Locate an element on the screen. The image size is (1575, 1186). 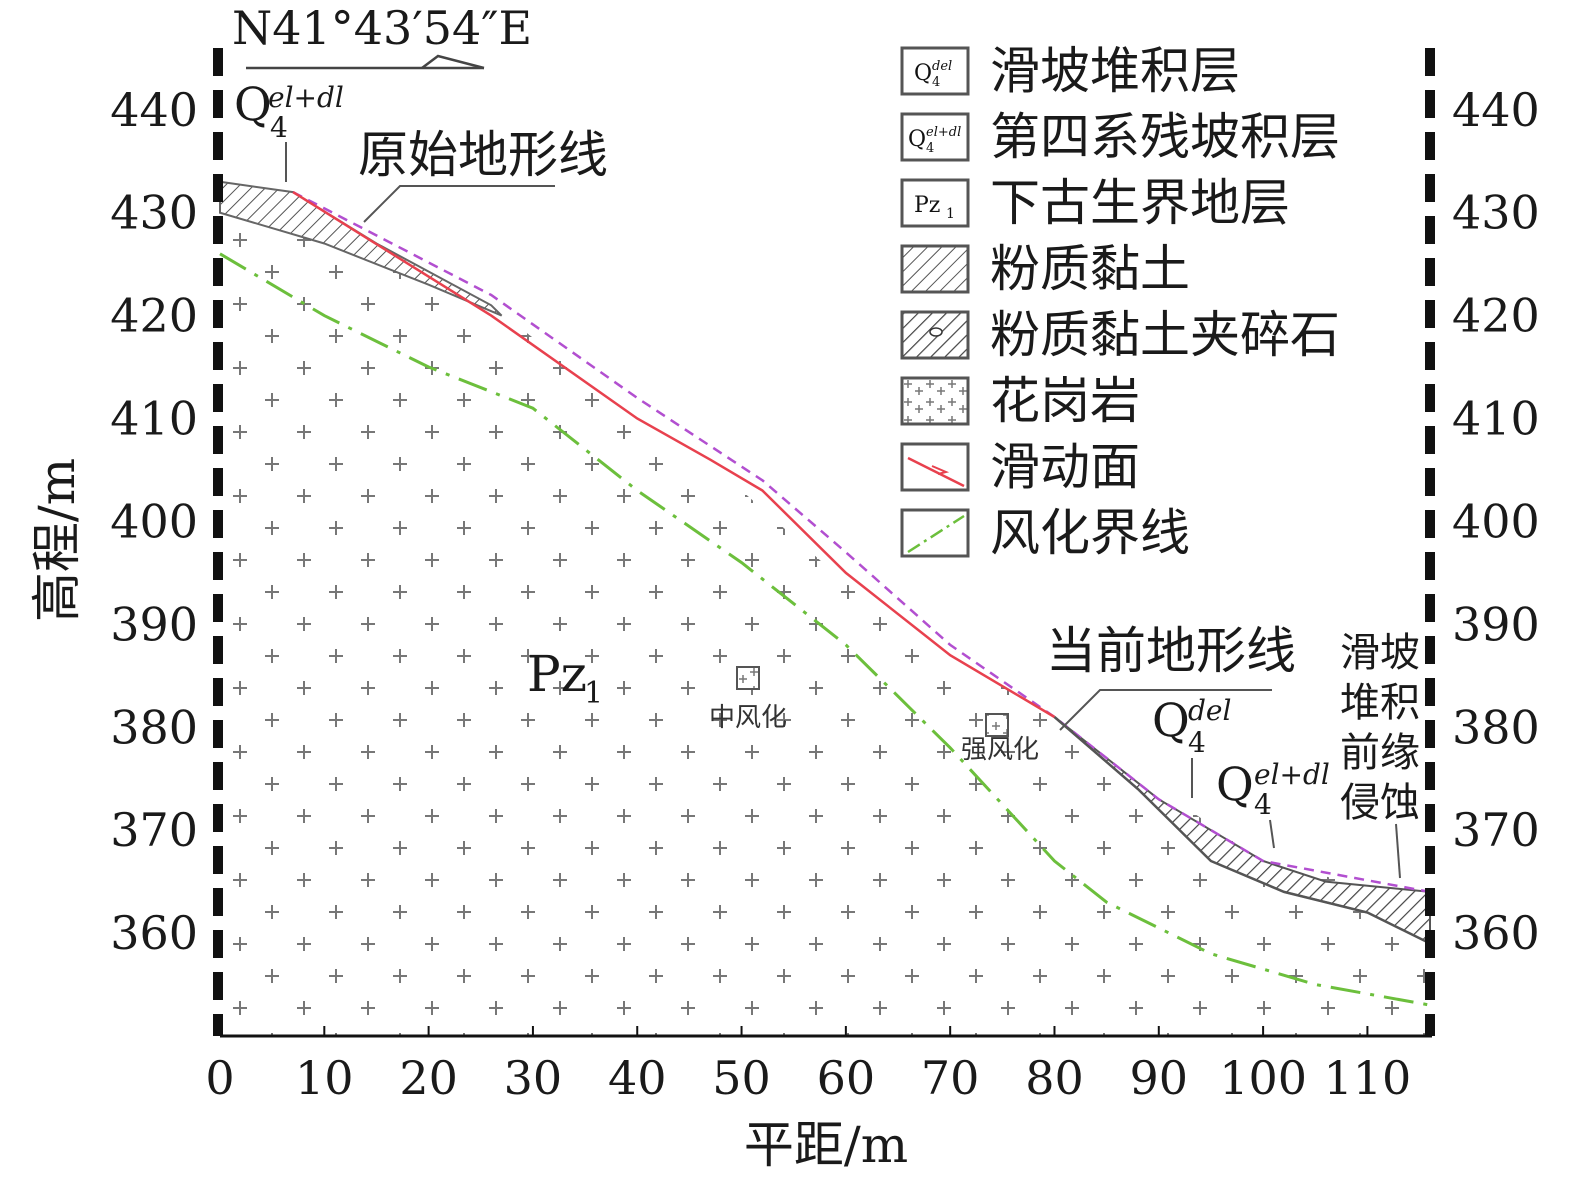
legend-slip-arrow is located at coordinates (940, 470).